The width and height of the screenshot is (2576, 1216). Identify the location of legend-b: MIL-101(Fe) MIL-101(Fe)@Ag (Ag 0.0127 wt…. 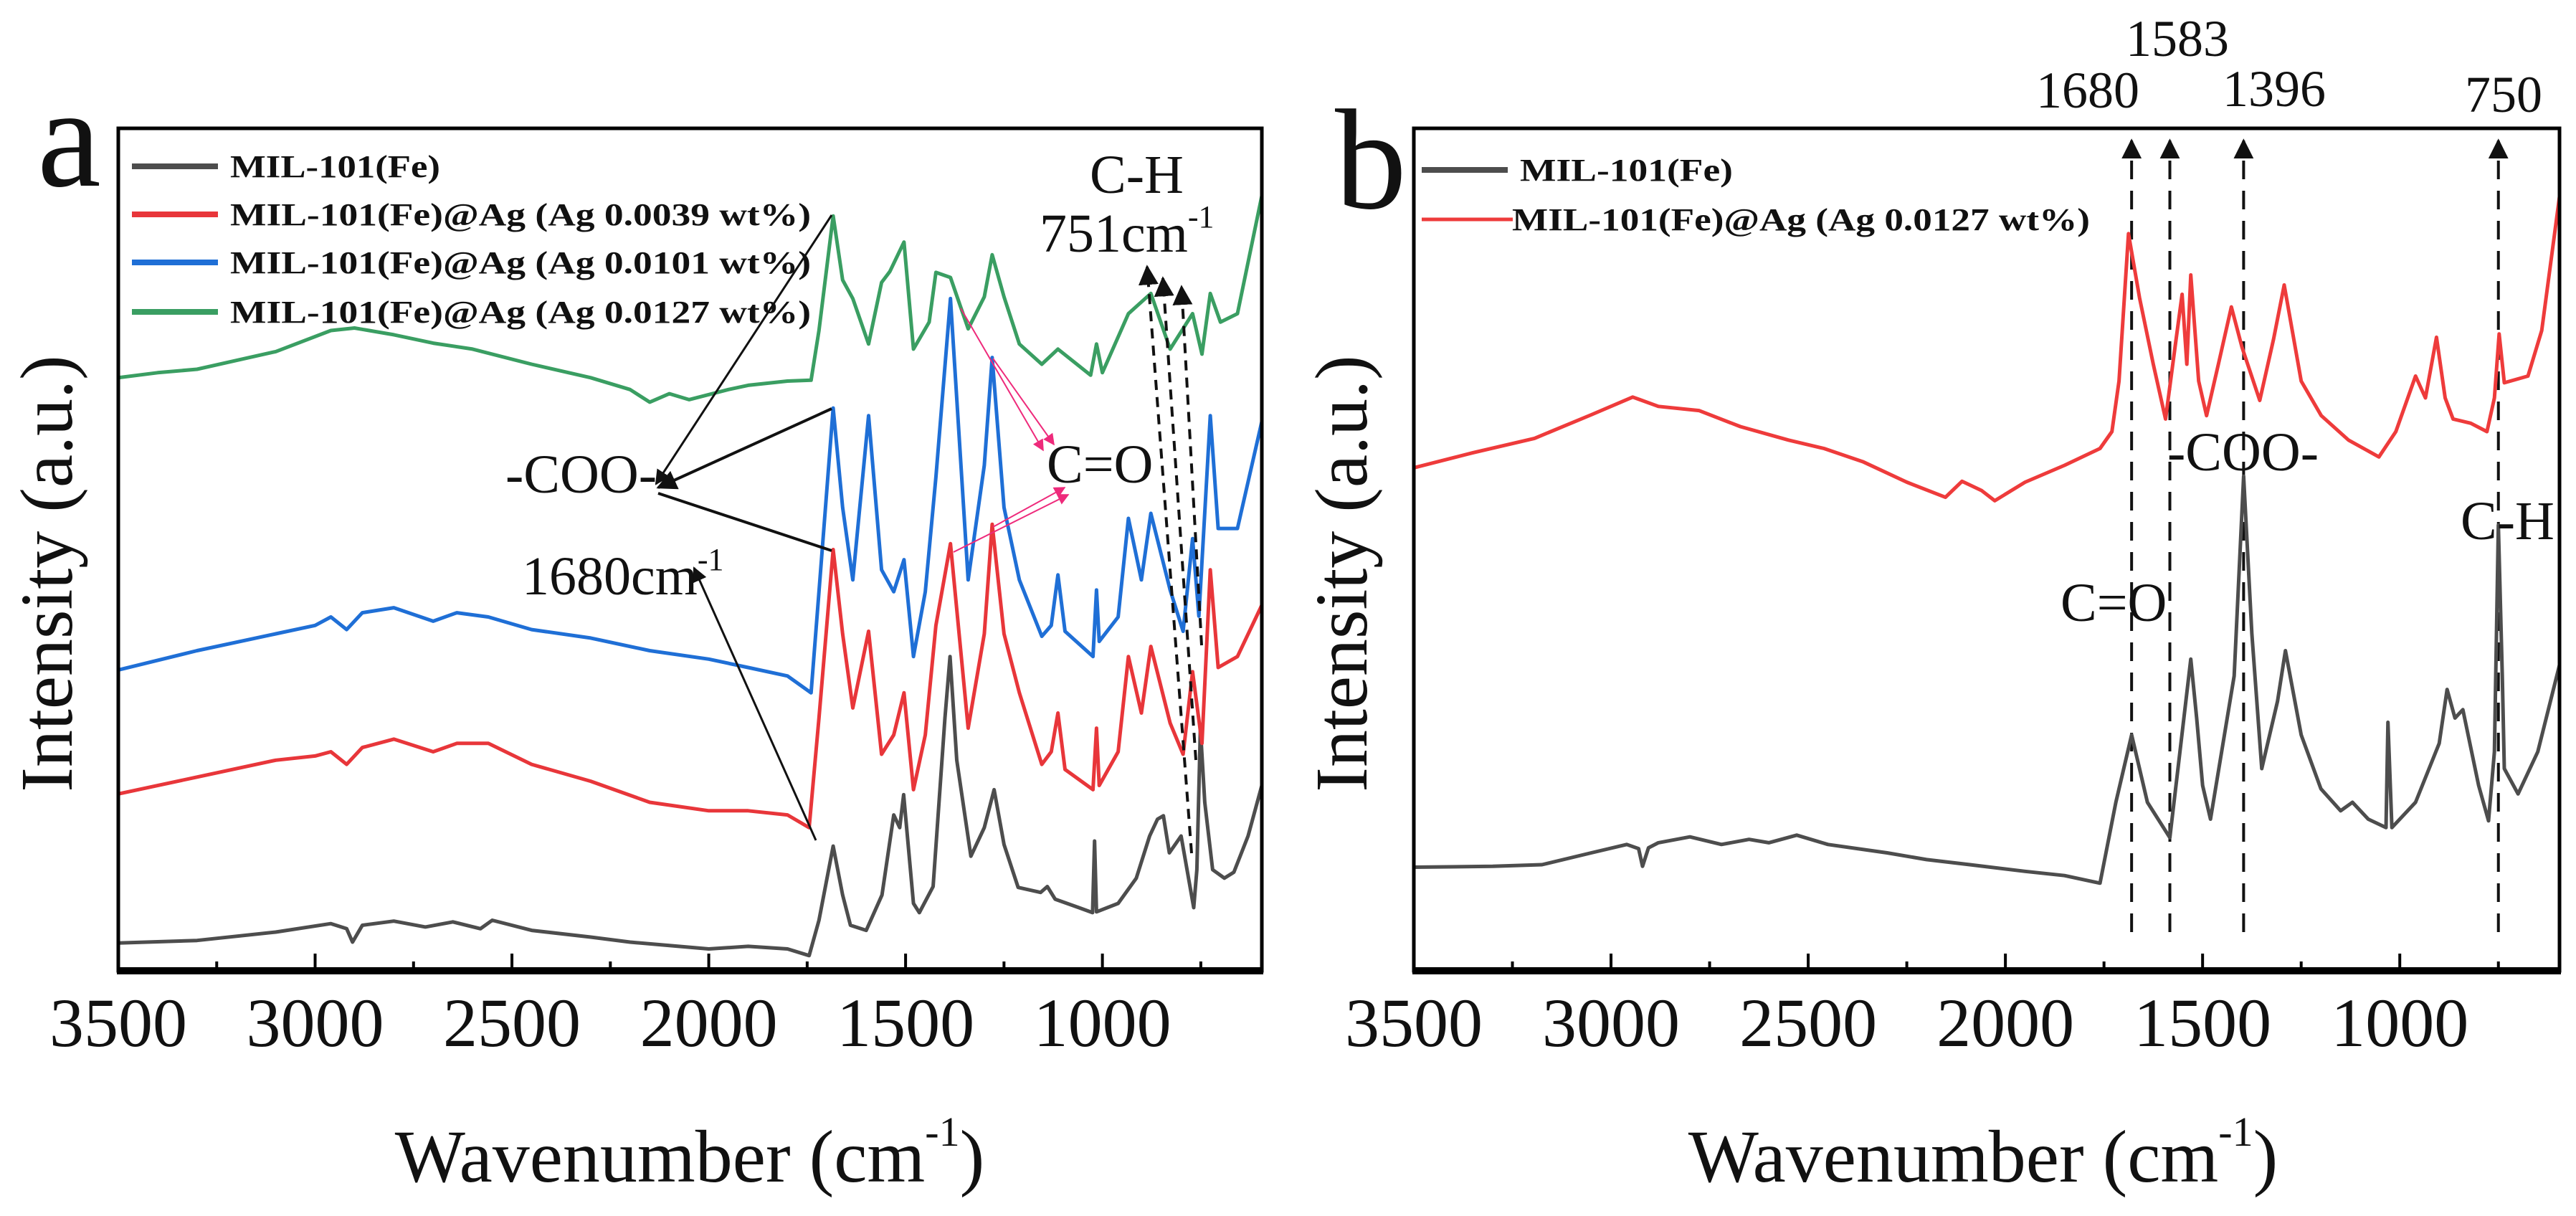
(1756, 195).